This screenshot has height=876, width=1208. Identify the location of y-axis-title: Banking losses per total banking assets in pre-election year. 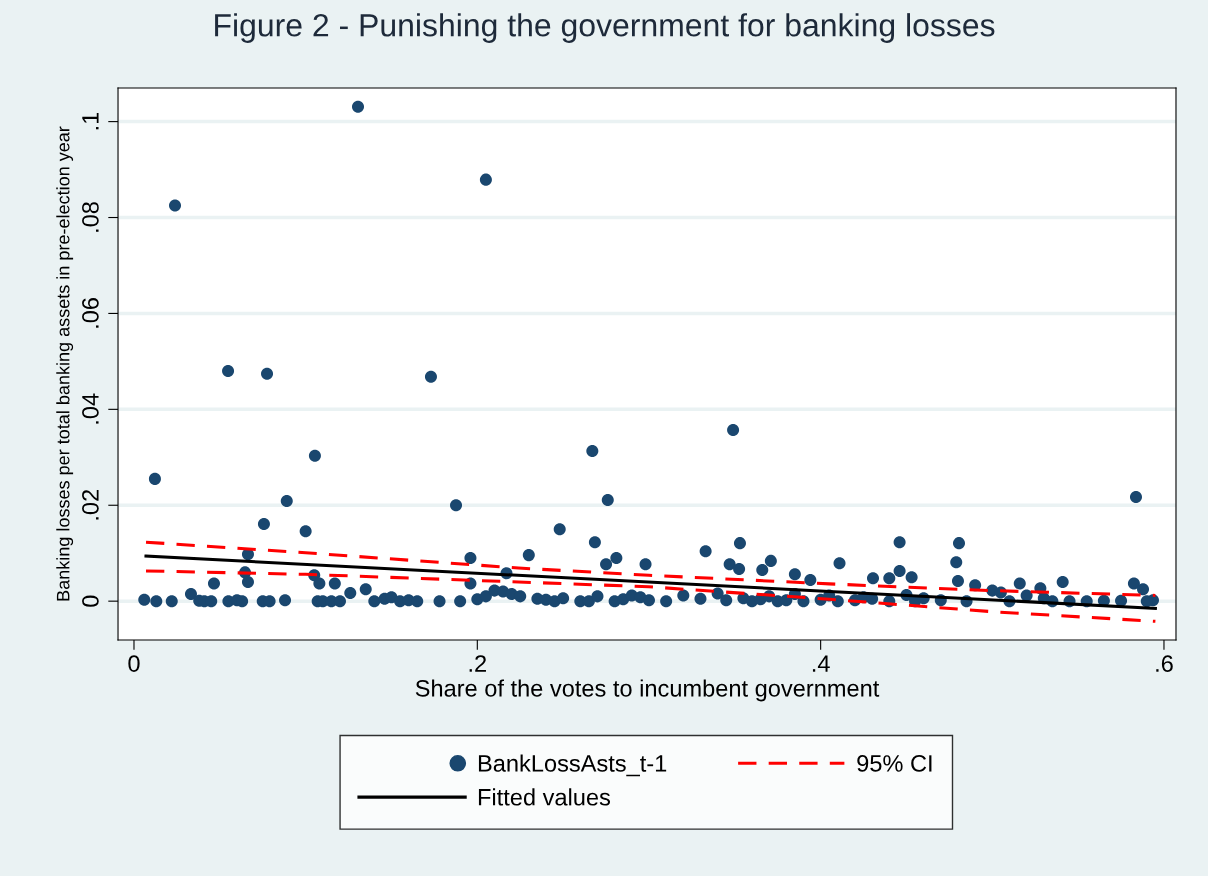
(65, 363).